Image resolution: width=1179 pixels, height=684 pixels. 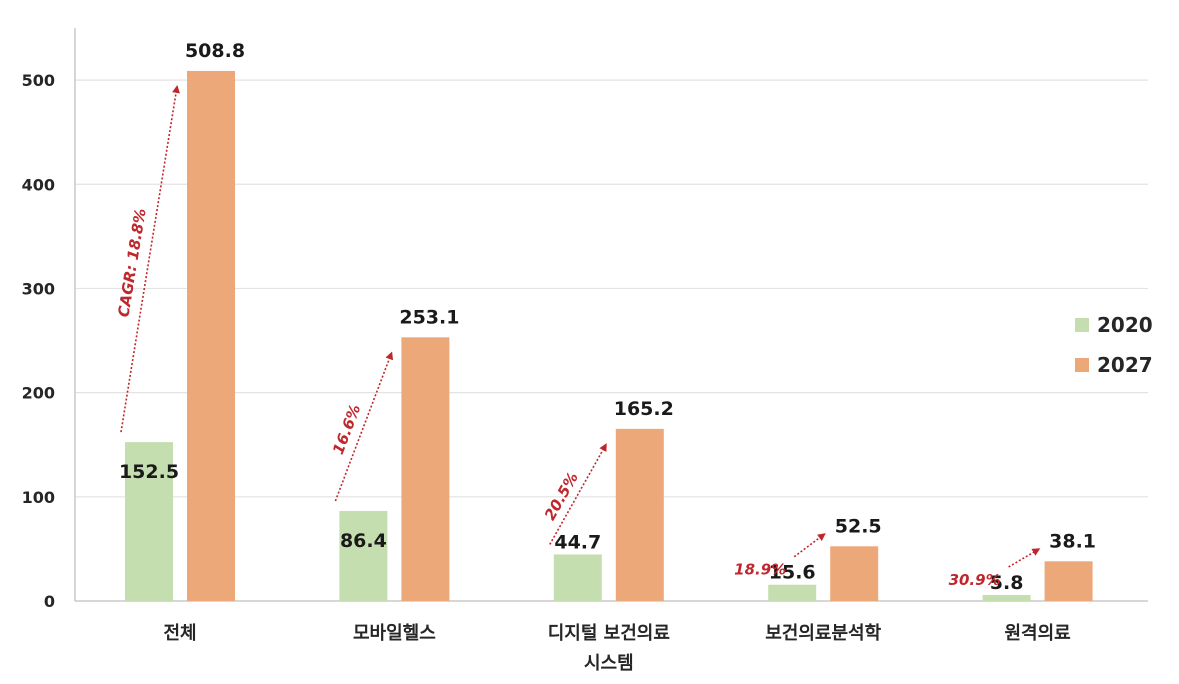 I want to click on data-label-2020: 15.6, so click(x=792, y=573).